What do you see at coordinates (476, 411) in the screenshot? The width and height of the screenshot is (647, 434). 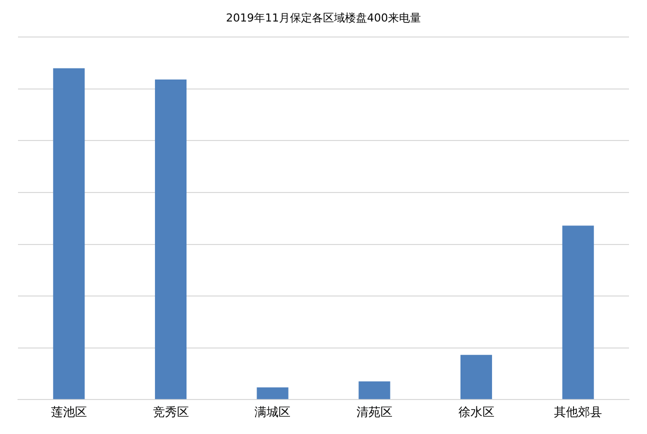 I see `x-tick-label: 徐水区` at bounding box center [476, 411].